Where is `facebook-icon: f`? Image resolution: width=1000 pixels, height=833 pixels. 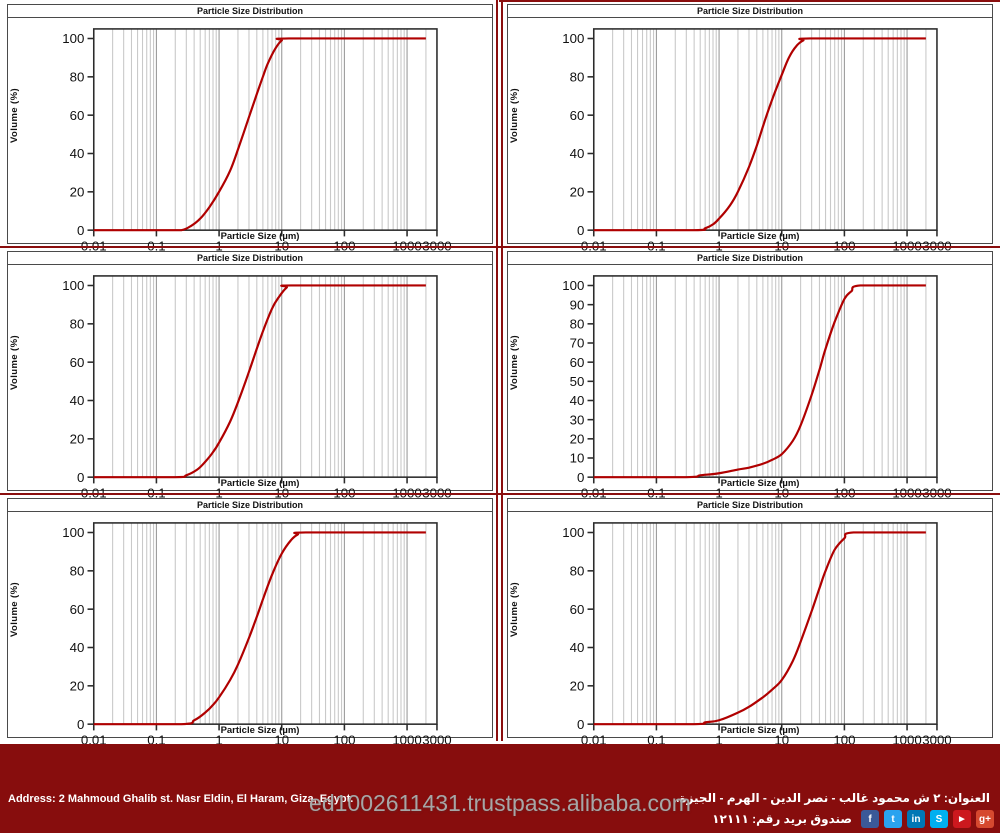 facebook-icon: f is located at coordinates (870, 819).